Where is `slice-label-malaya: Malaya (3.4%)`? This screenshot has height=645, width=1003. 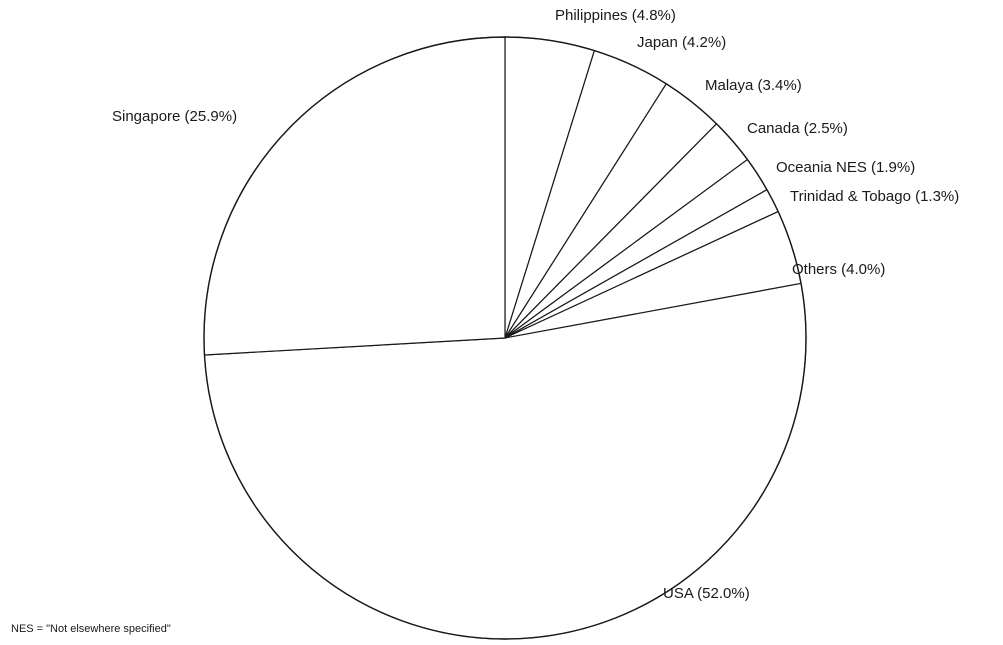
slice-label-malaya: Malaya (3.4%) is located at coordinates (753, 85).